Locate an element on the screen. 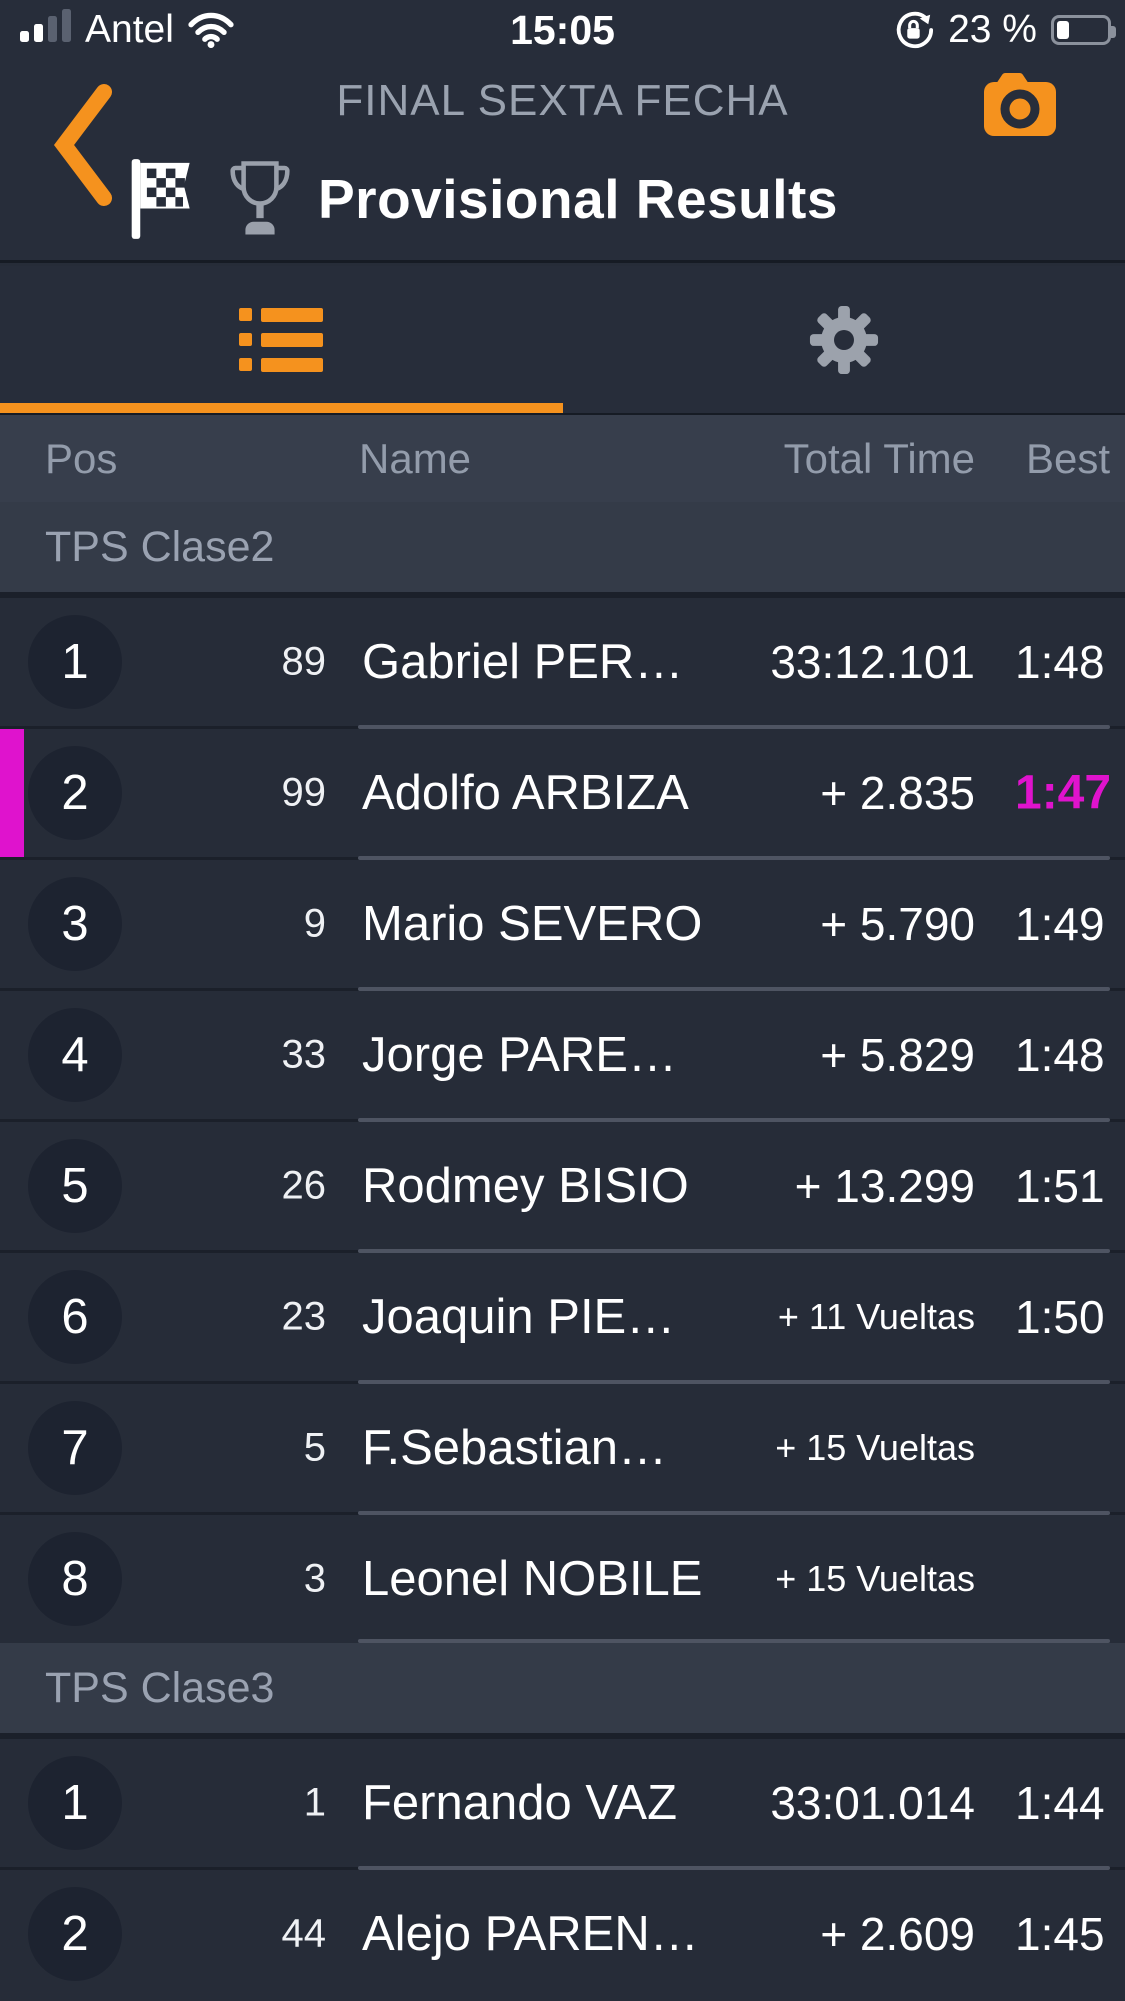 This screenshot has width=1125, height=2001. car-number: 99 is located at coordinates (304, 792).